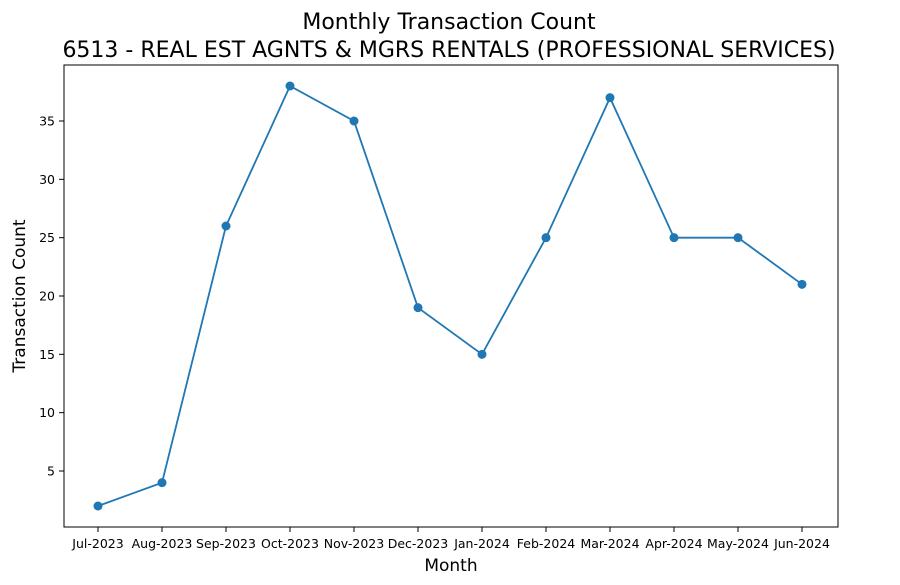  Describe the element at coordinates (546, 543) in the screenshot. I see `x-tick-label: Feb-2024` at that location.